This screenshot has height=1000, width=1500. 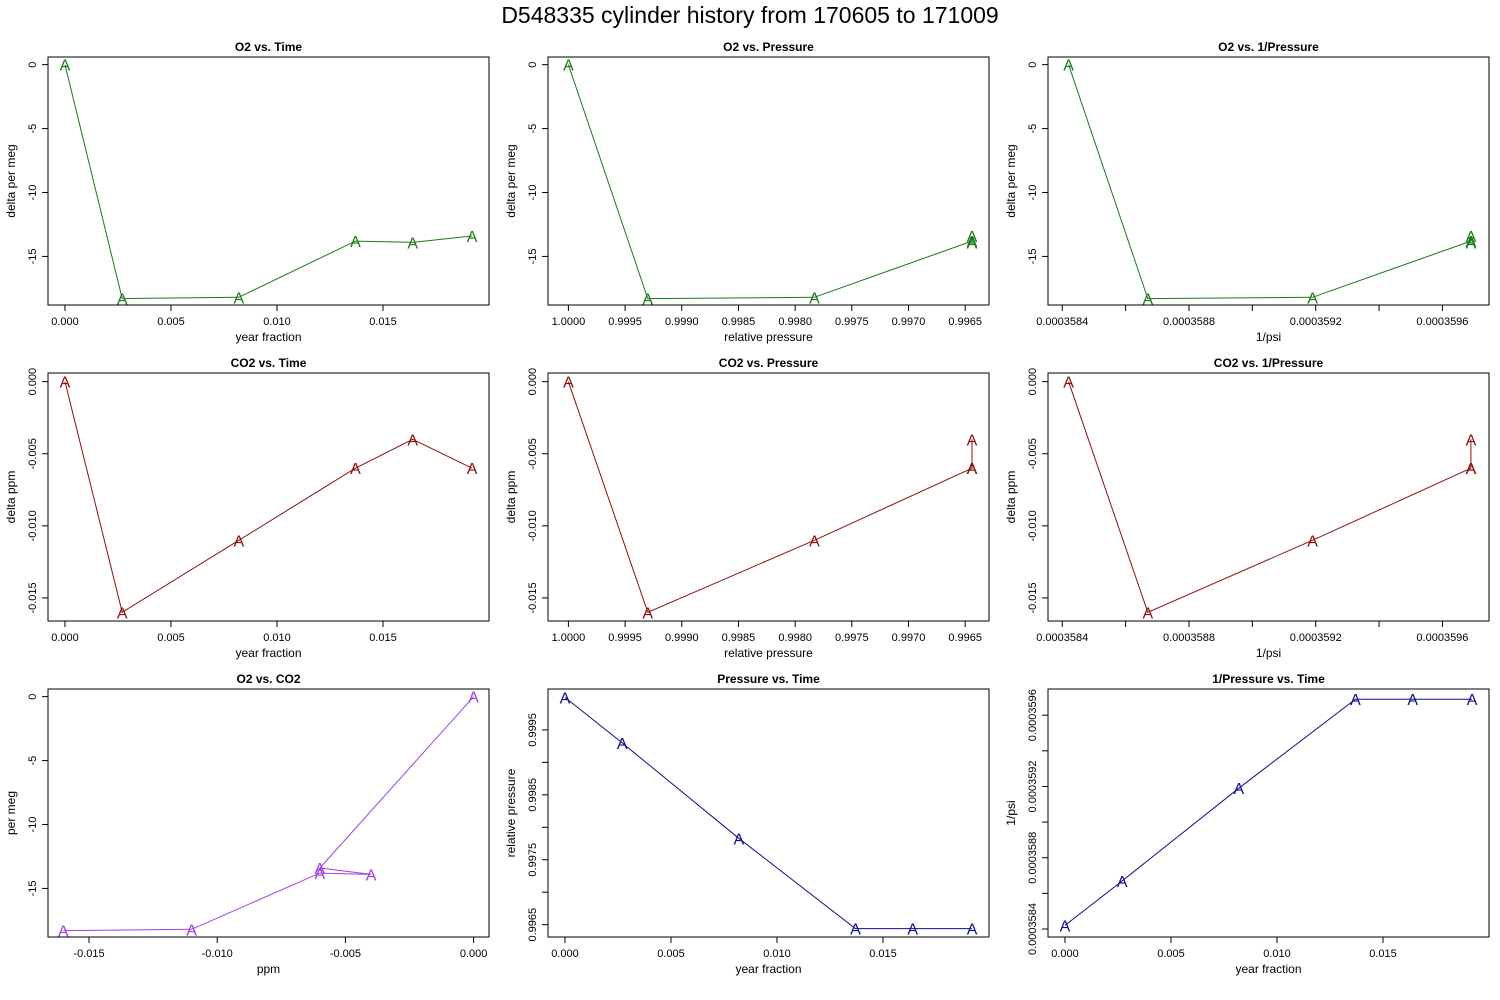 I want to click on y-axis-label: relative pressure, so click(x=511, y=812).